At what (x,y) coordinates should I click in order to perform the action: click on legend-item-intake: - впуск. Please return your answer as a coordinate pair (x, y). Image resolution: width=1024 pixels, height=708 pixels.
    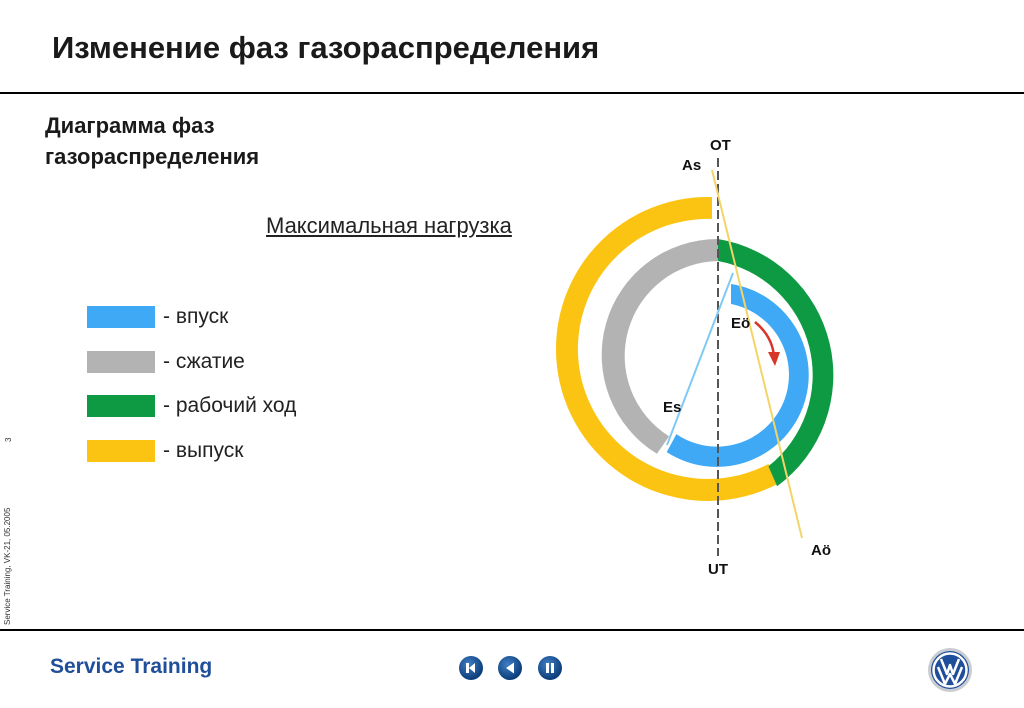
    Looking at the image, I should click on (191, 316).